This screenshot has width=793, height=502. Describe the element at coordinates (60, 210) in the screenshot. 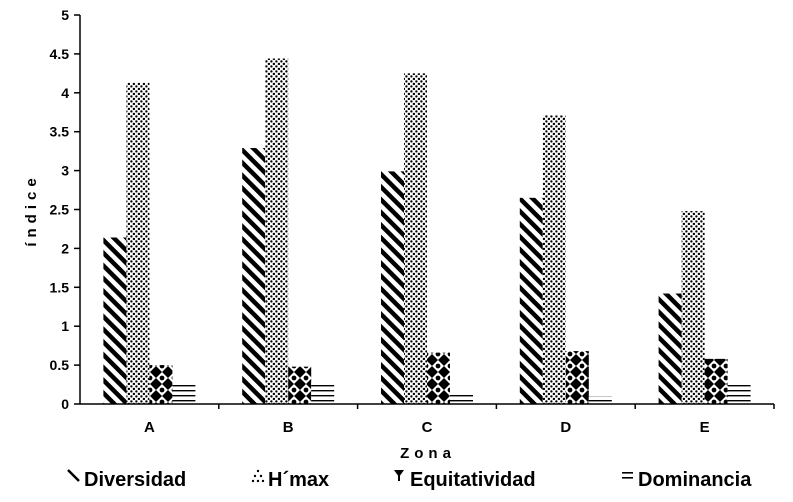

I see `y-tick-label: 2.5` at that location.